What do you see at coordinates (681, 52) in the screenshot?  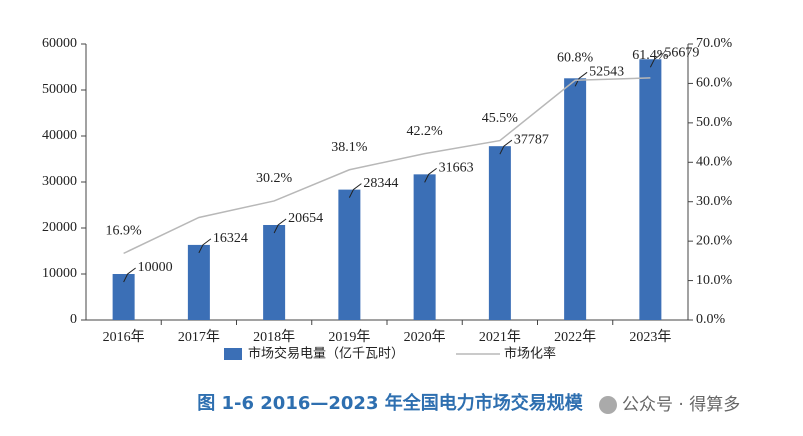 I see `bar-value-label: 56679` at bounding box center [681, 52].